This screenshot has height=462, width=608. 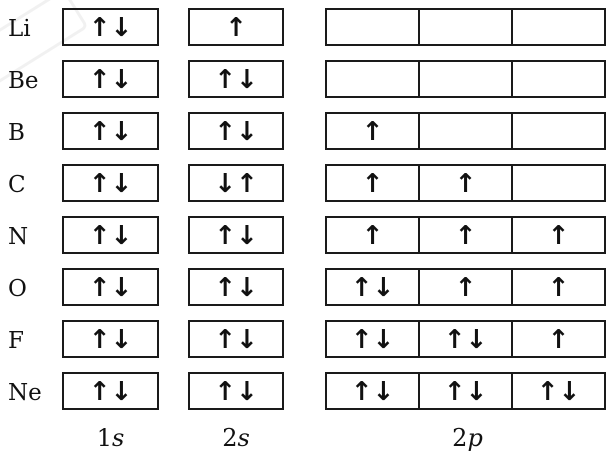 I want to click on element-symbol: Ne, so click(x=25, y=393).